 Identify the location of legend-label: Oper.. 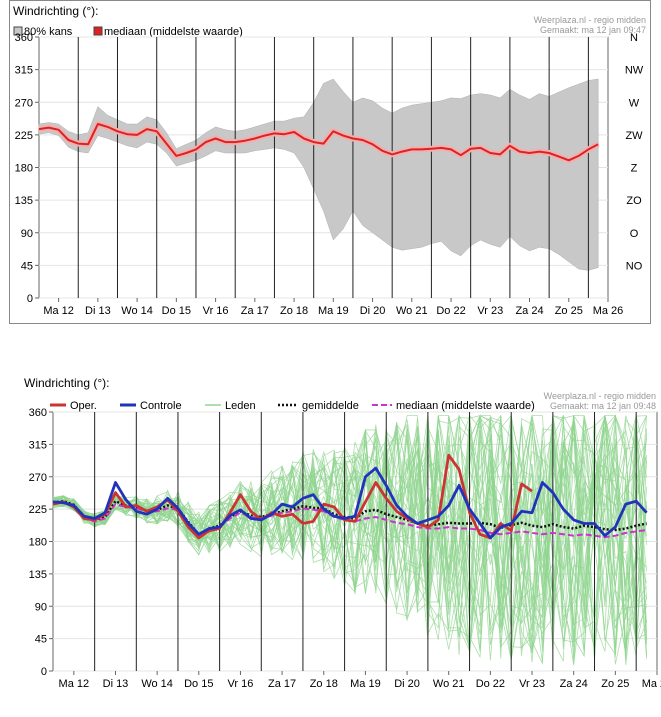
(83, 406).